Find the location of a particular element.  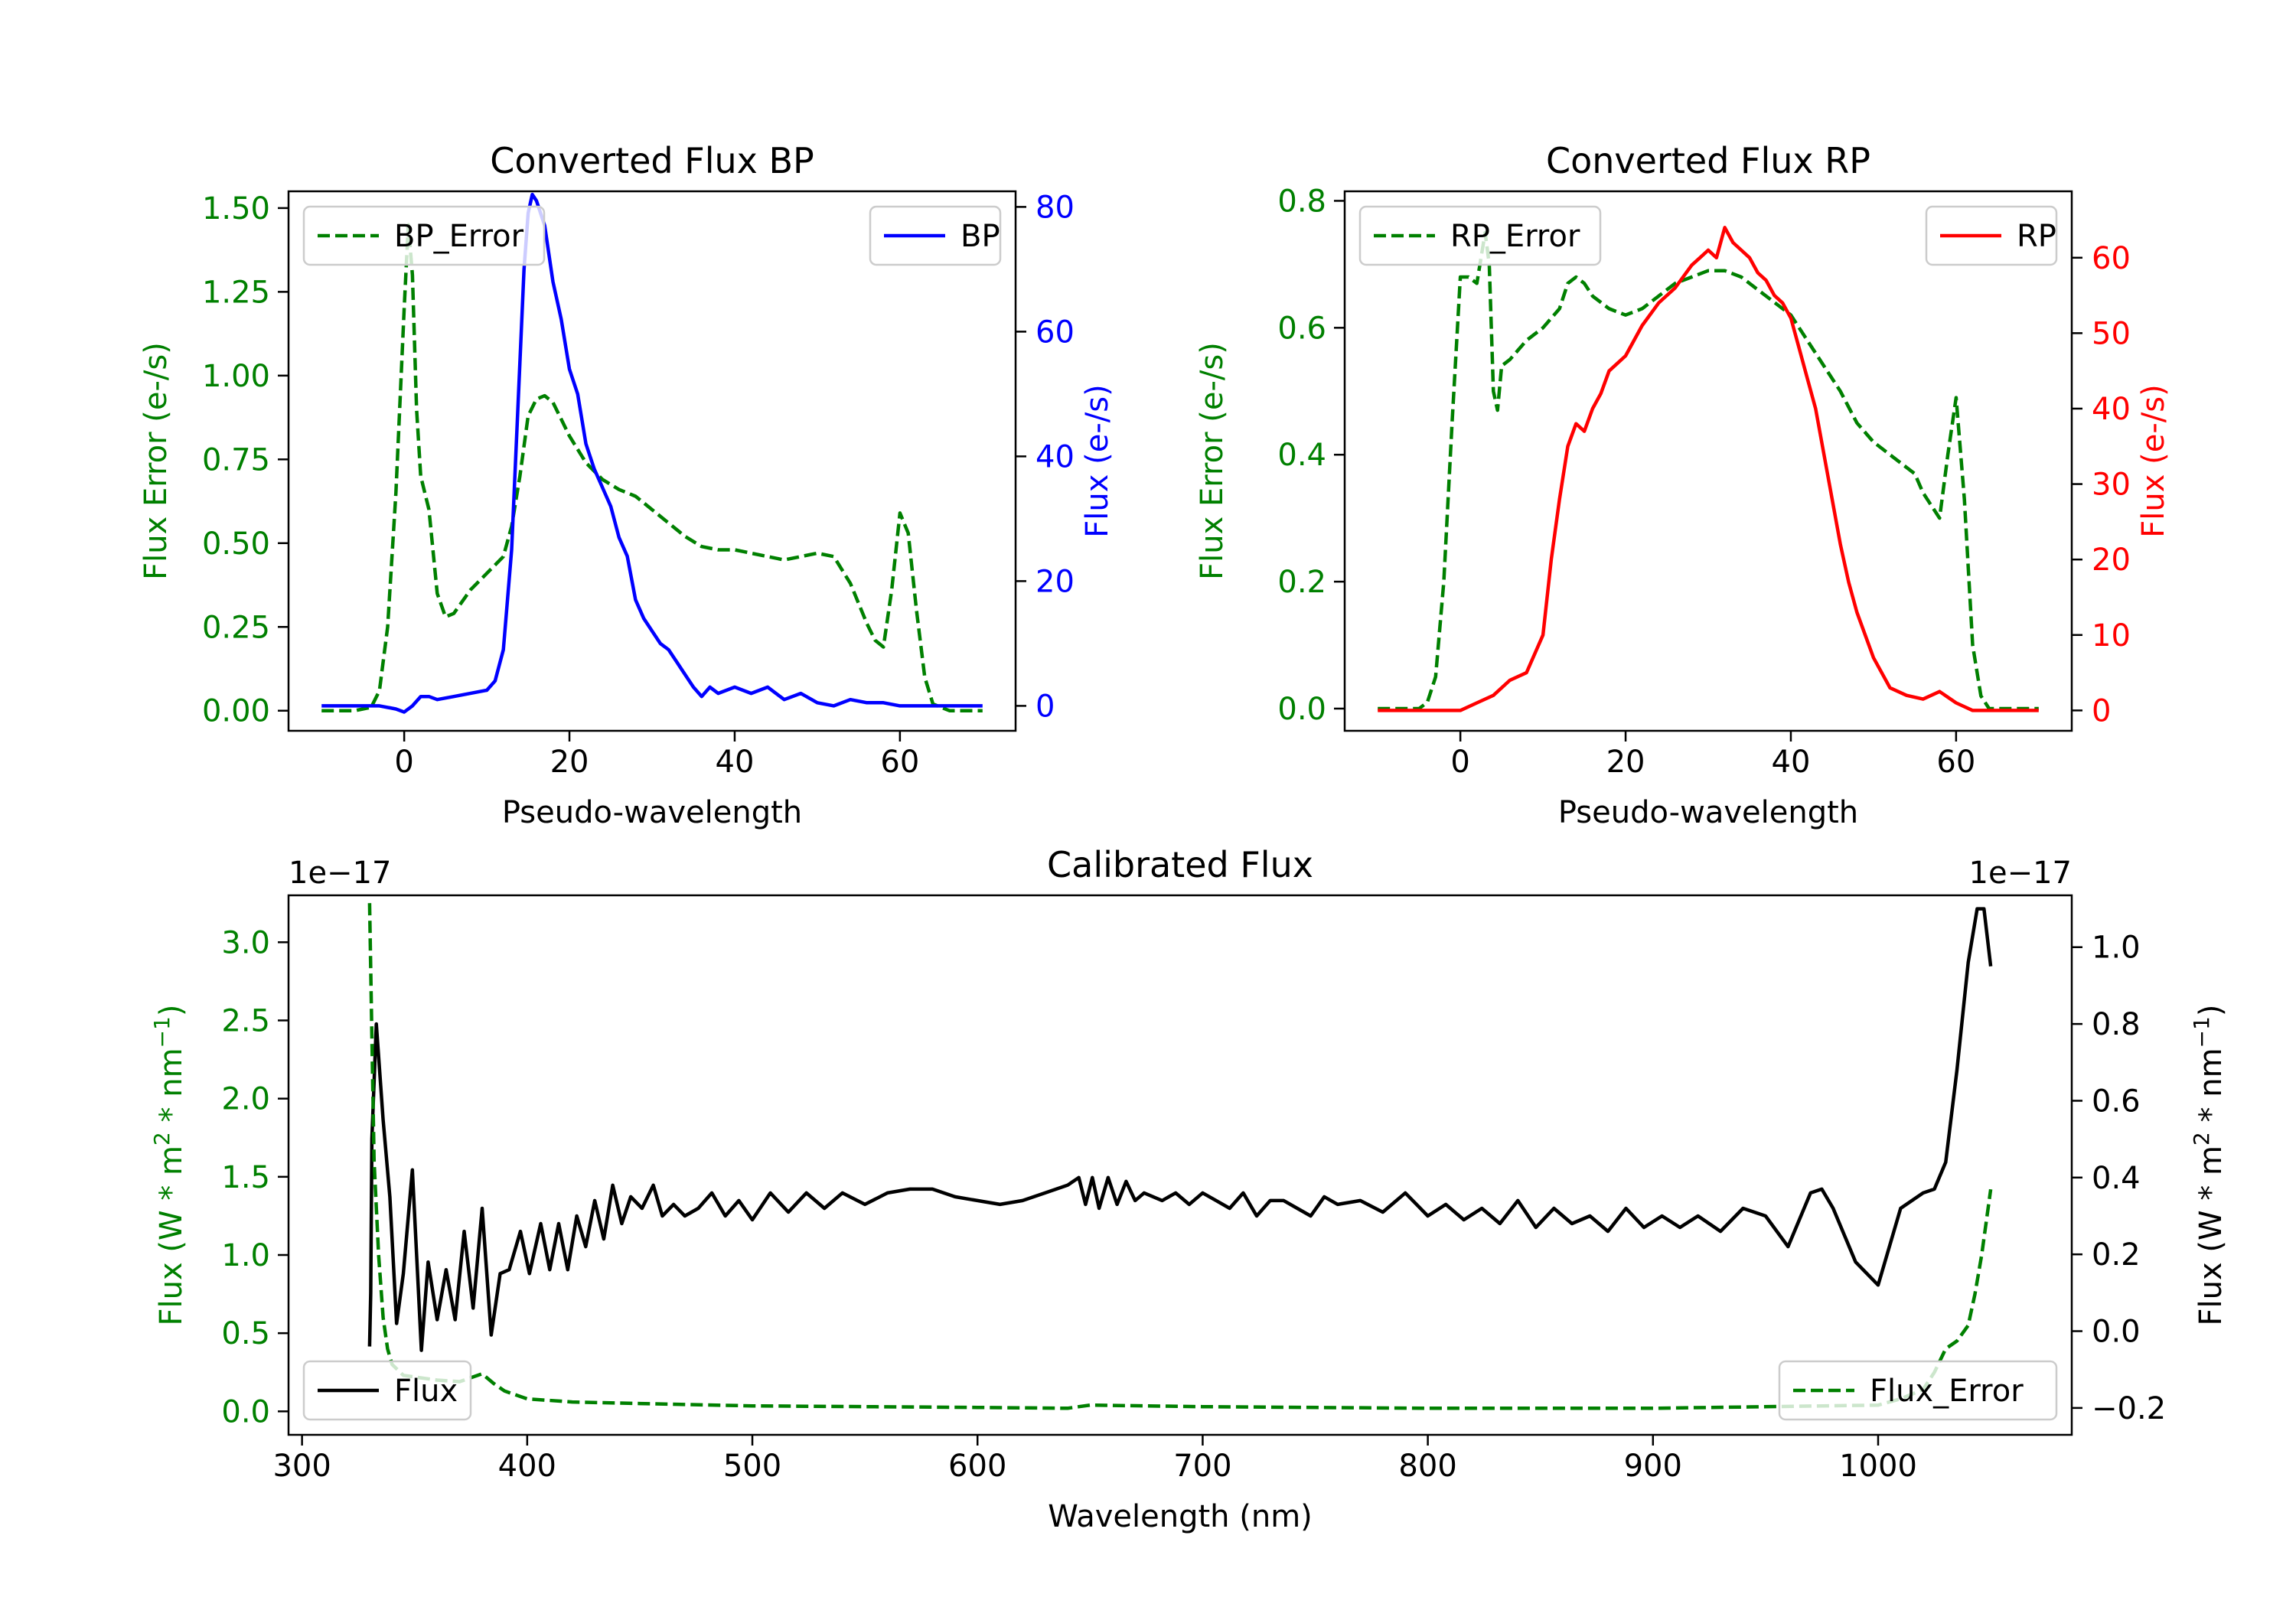

right-scale-offset: 1e−17 is located at coordinates (2020, 873).